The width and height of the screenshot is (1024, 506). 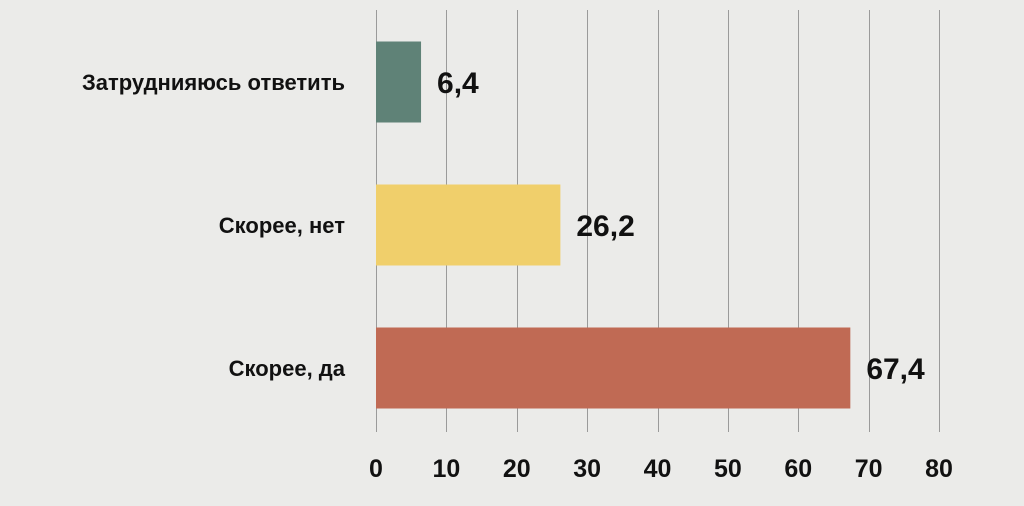 What do you see at coordinates (939, 469) in the screenshot?
I see `x-tick-label: 80` at bounding box center [939, 469].